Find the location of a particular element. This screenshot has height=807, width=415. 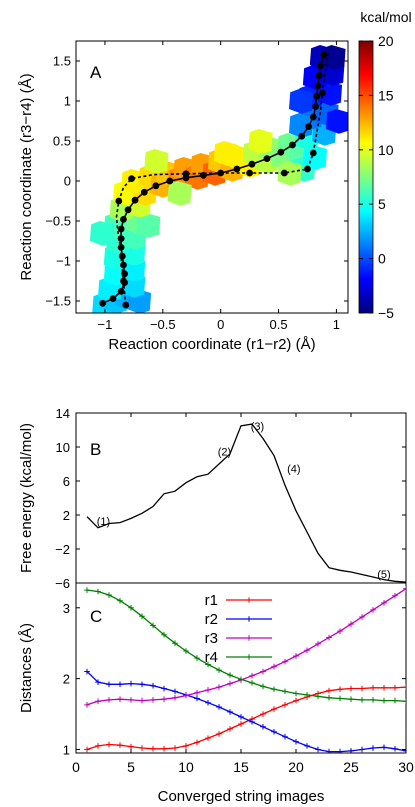

panel-a-x-axis-label: Reaction coordinate (r1−r2) (Å) is located at coordinates (211, 344).